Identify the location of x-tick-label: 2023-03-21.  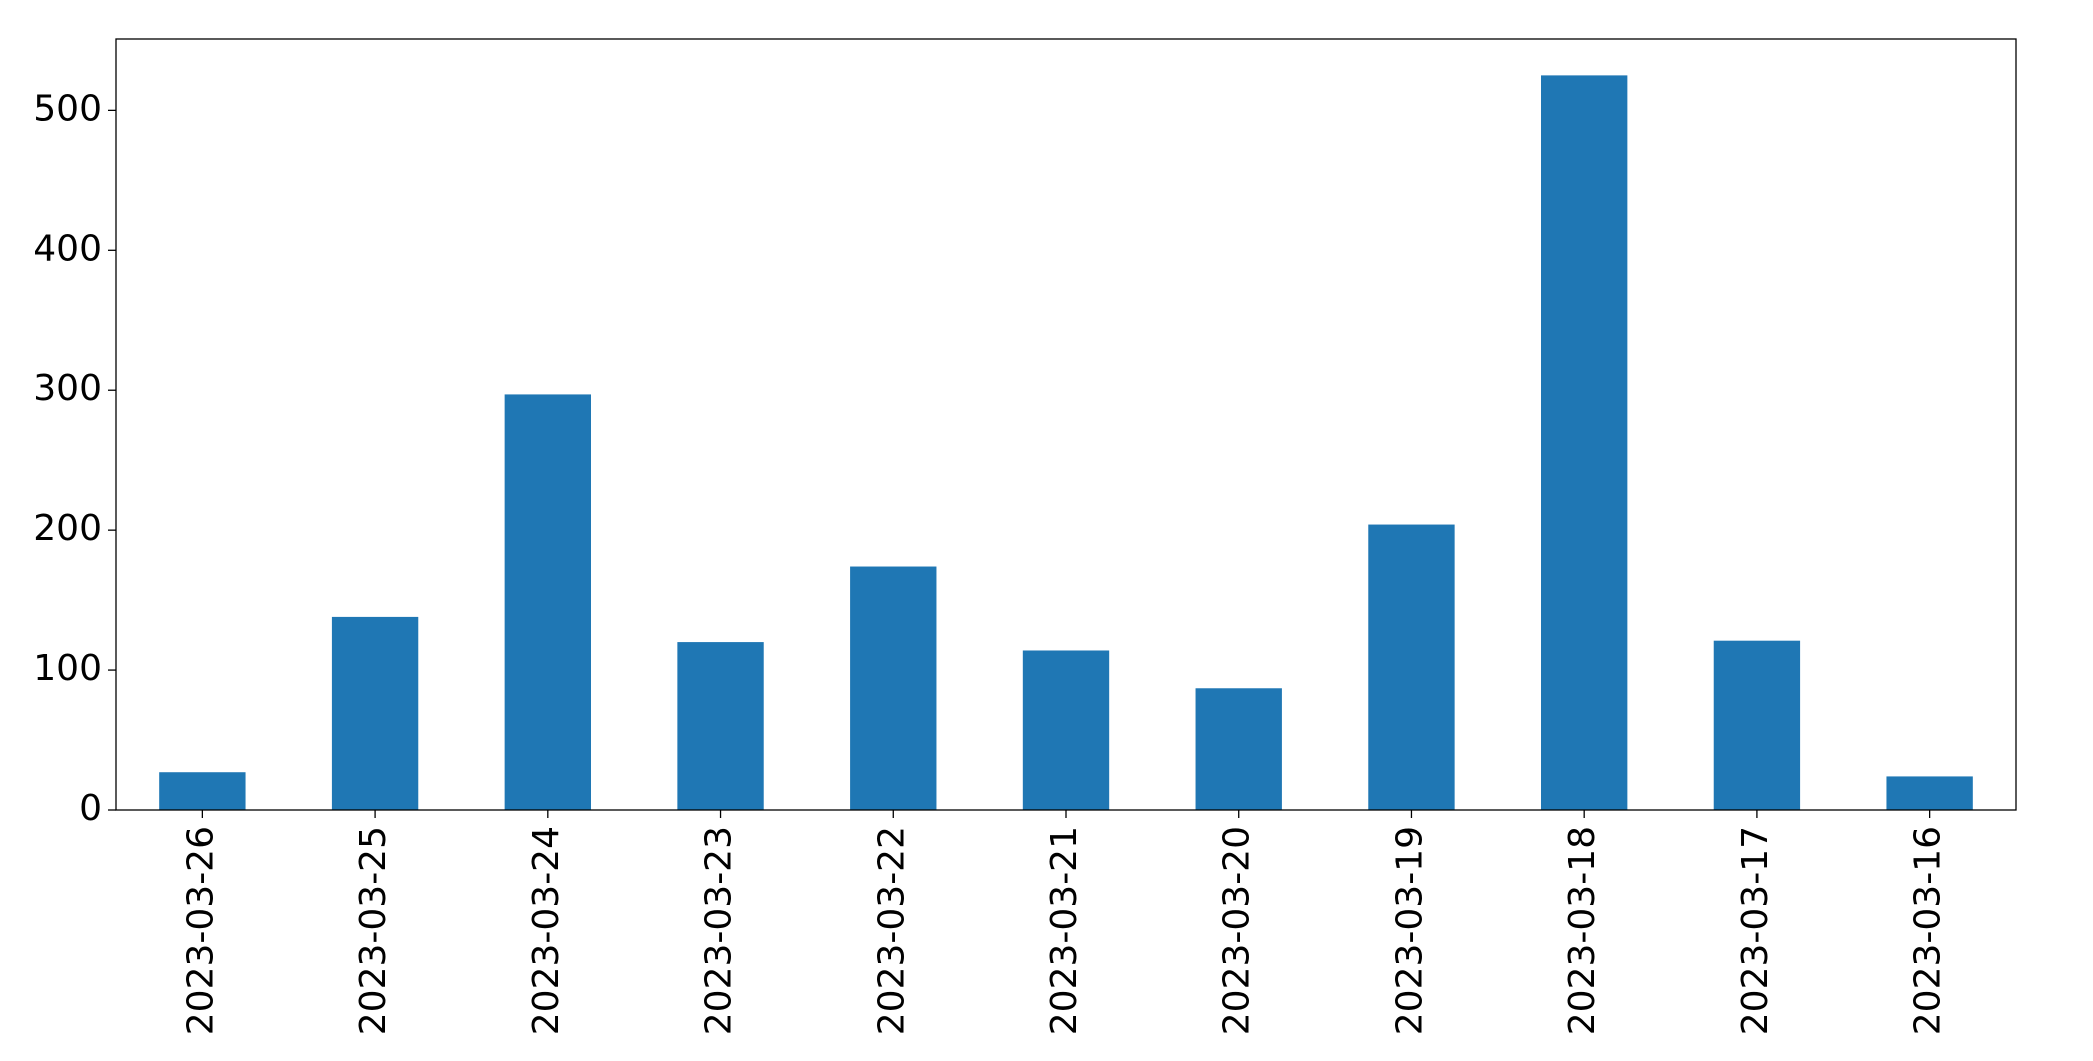
(1064, 930).